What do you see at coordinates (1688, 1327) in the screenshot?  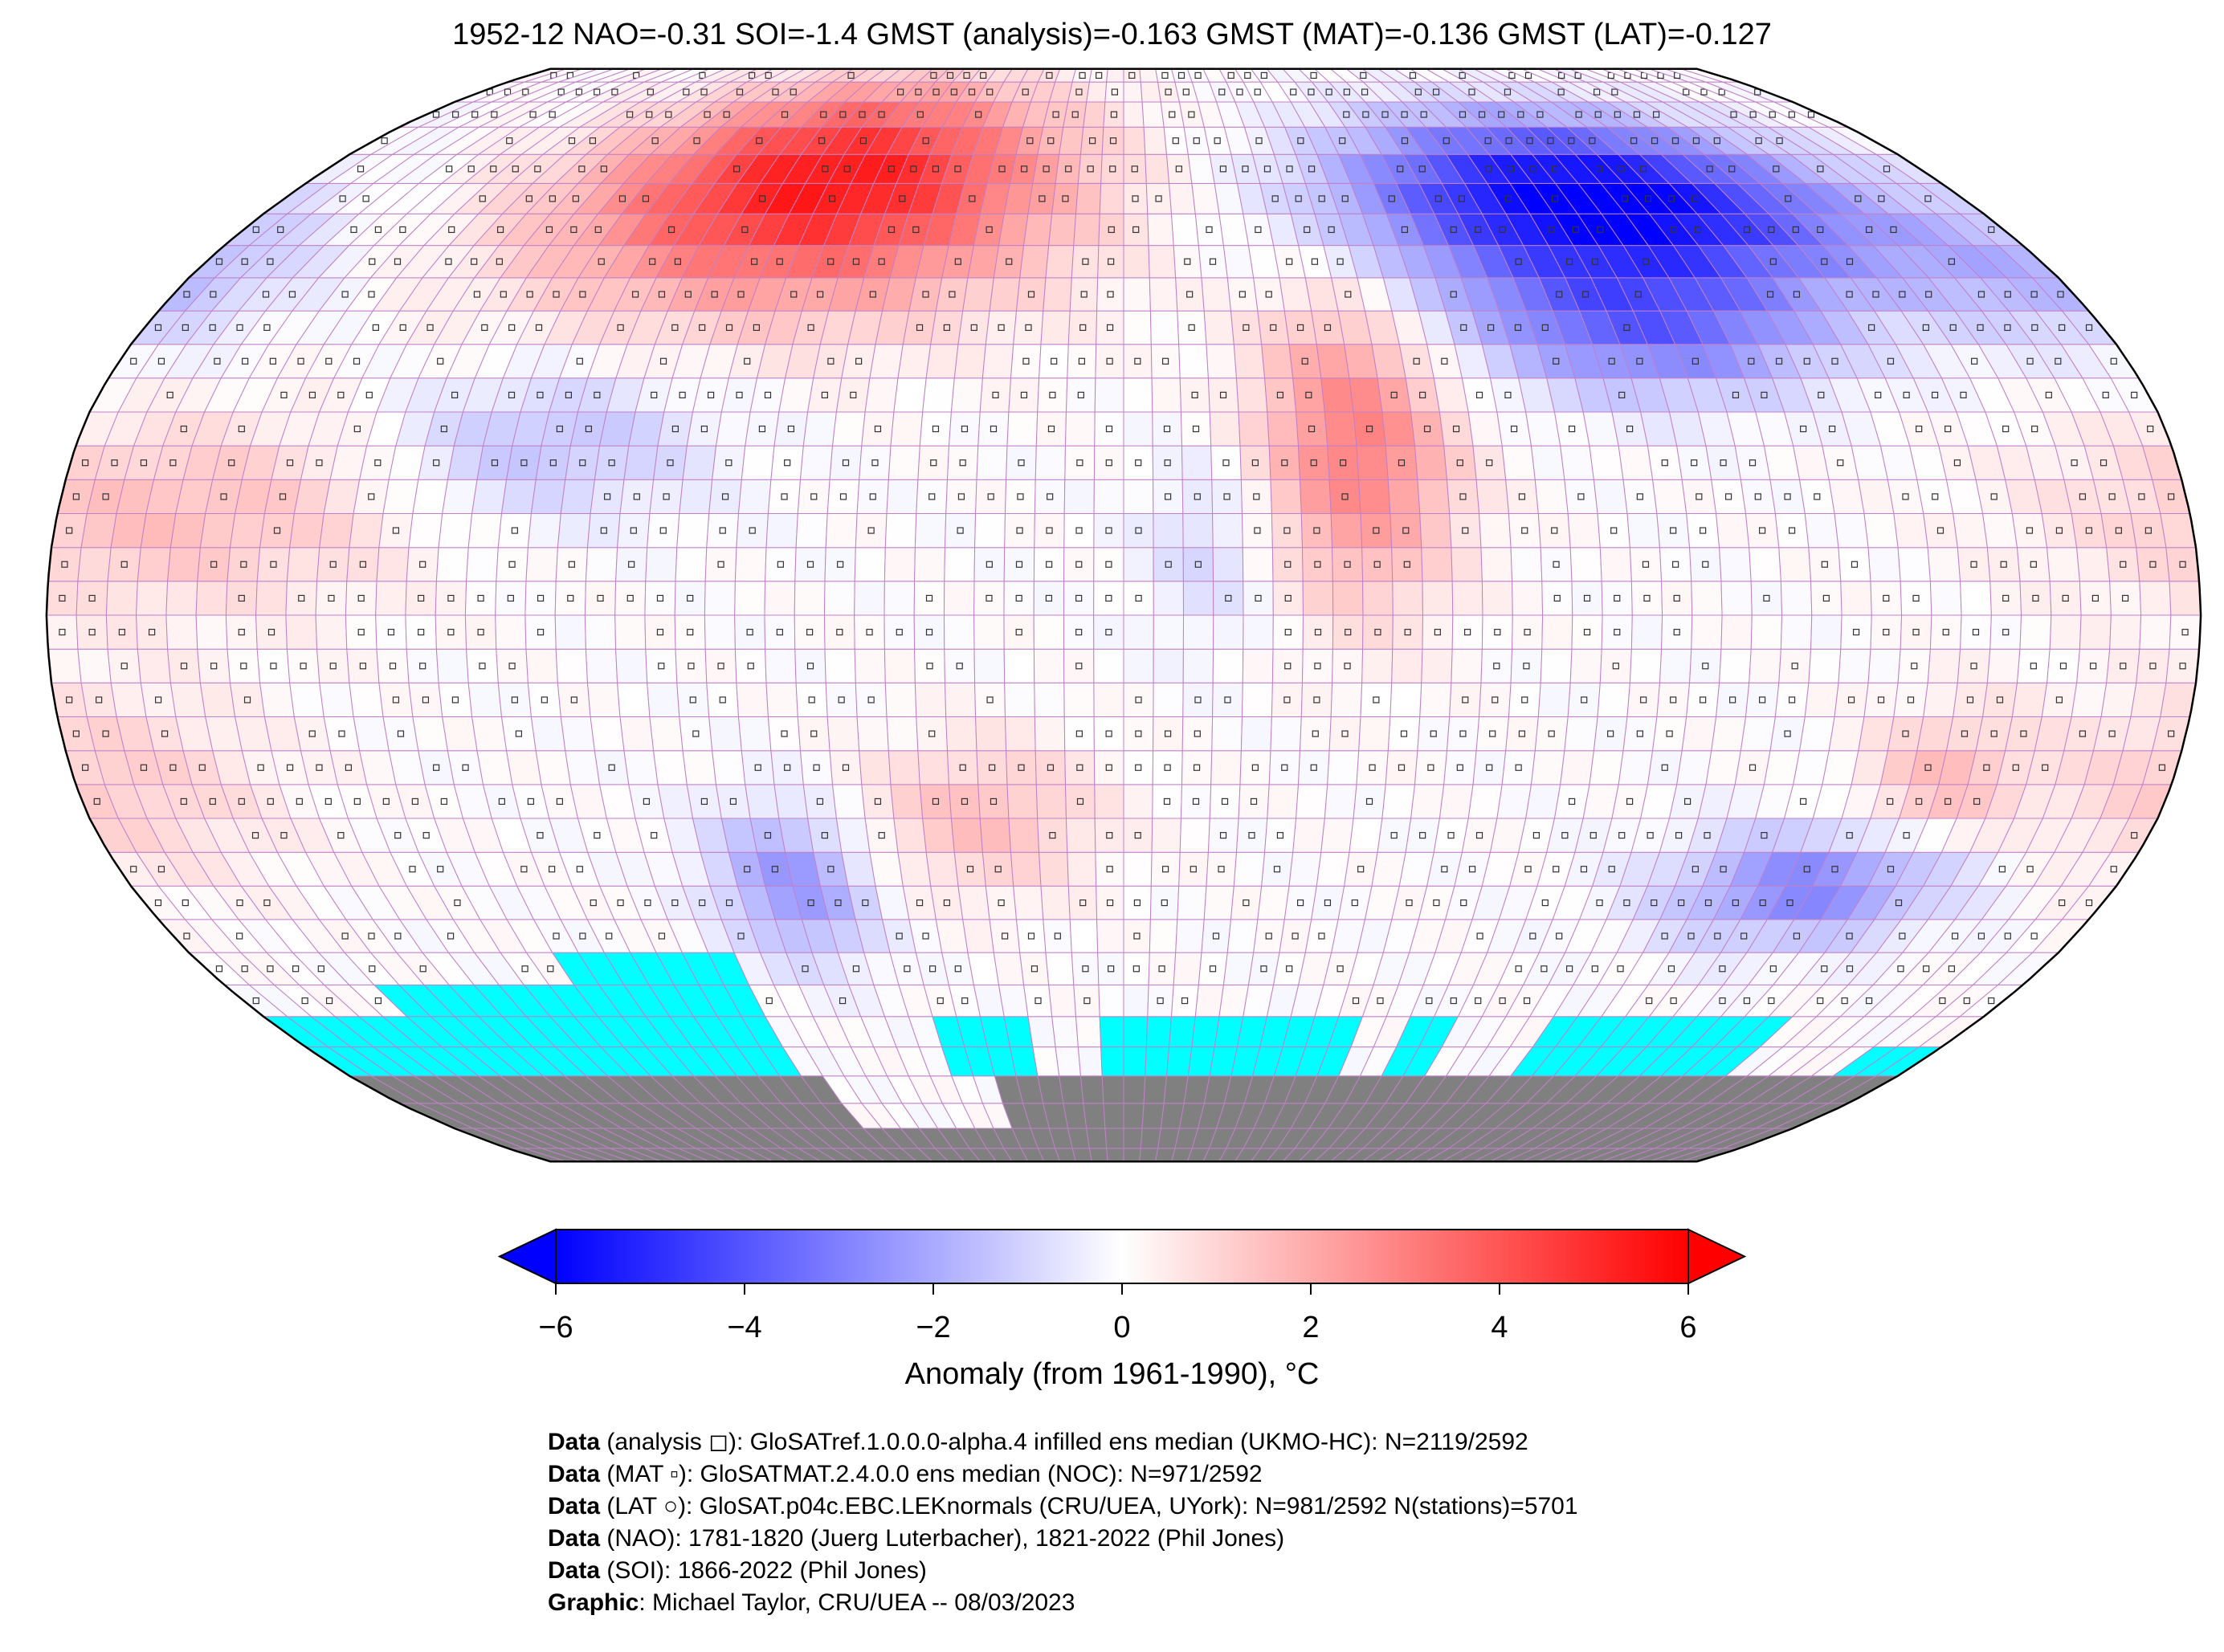 I see `colorbar-tick-label: 6` at bounding box center [1688, 1327].